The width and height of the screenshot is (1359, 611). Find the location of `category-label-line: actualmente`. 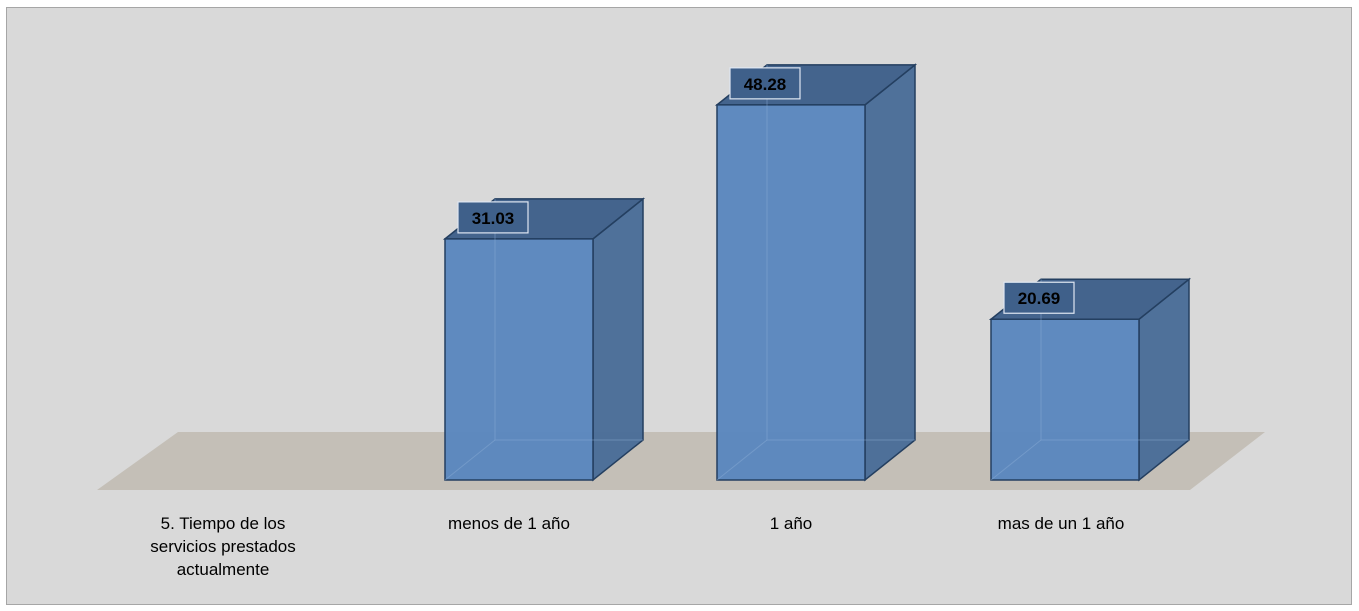

category-label-line: actualmente is located at coordinates (223, 569).